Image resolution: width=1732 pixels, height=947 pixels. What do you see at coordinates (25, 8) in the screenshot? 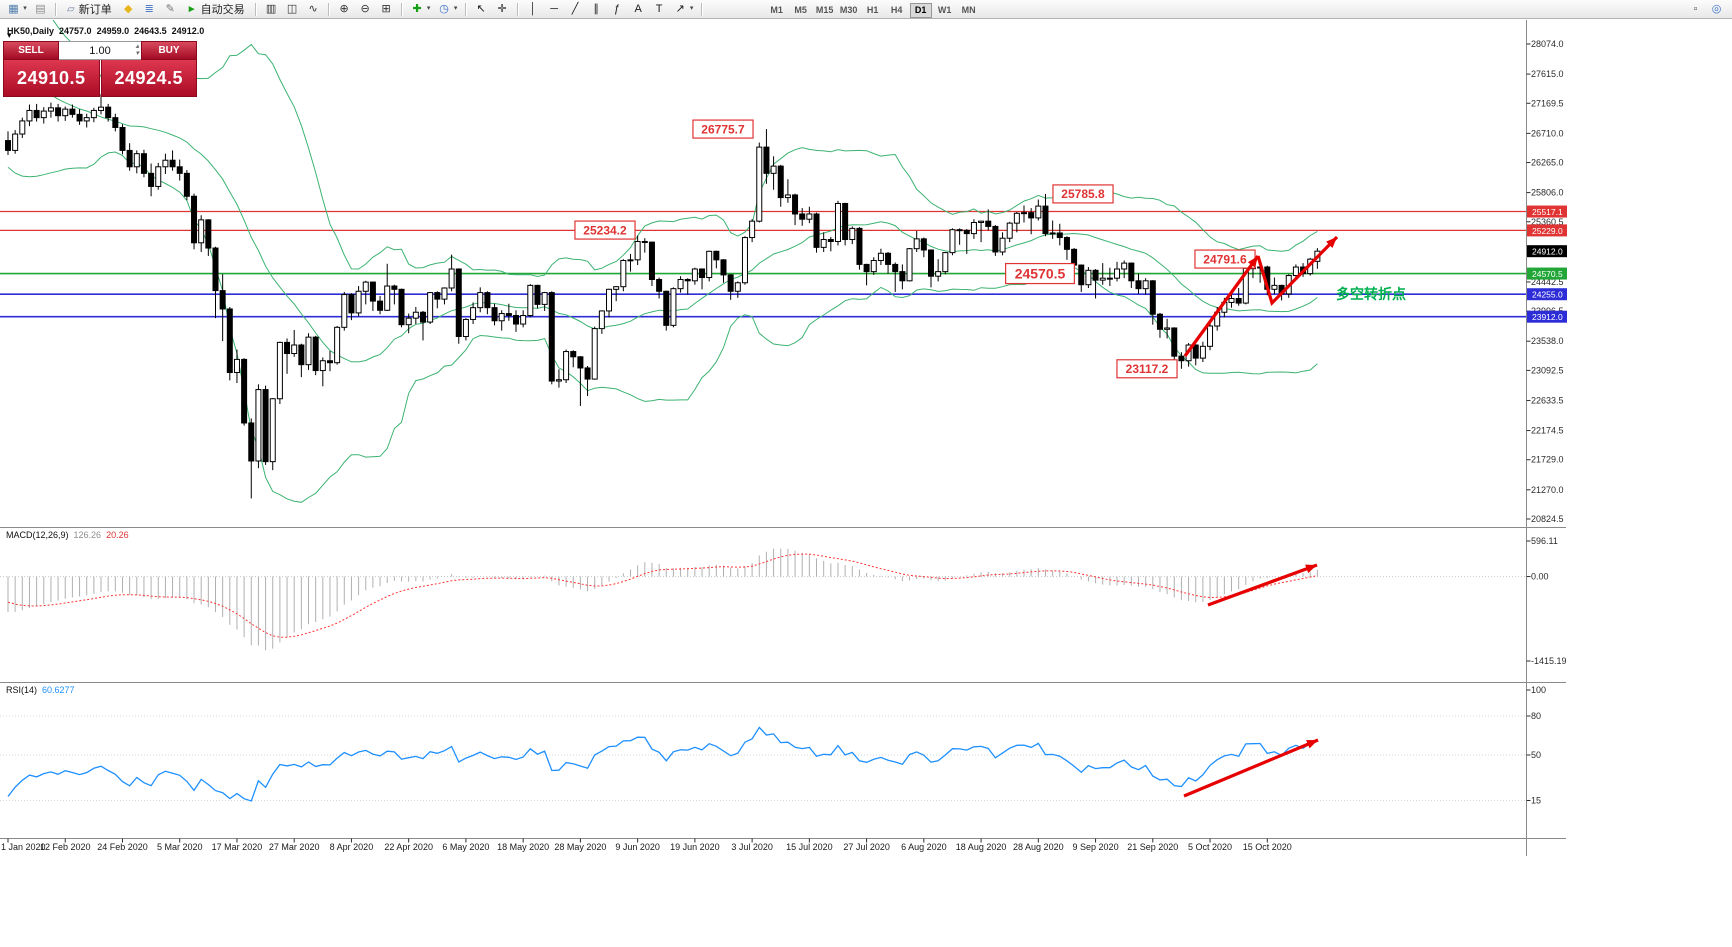
I see `chart-dropdown-icon: ▾` at bounding box center [25, 8].